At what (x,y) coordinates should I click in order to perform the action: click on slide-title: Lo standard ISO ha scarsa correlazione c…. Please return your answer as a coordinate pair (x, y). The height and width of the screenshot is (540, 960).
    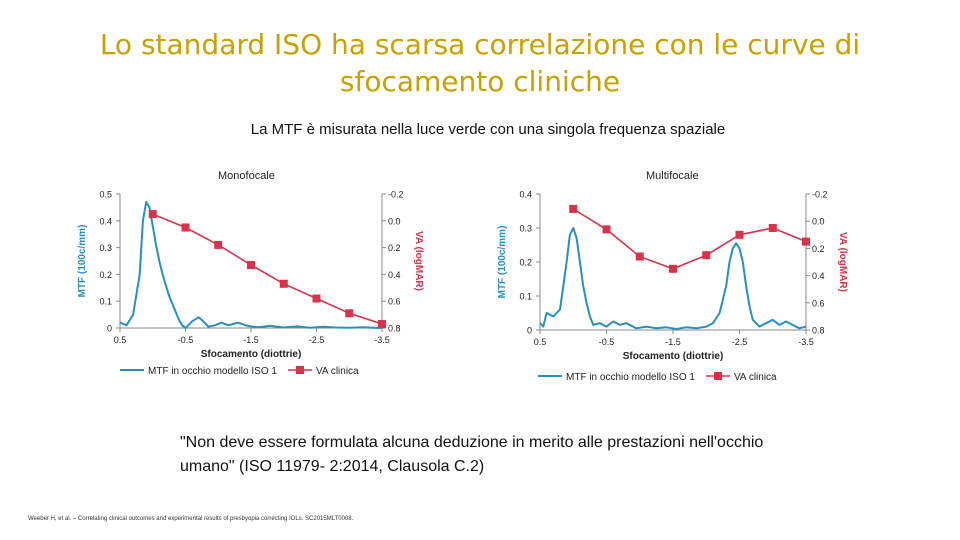
    Looking at the image, I should click on (480, 63).